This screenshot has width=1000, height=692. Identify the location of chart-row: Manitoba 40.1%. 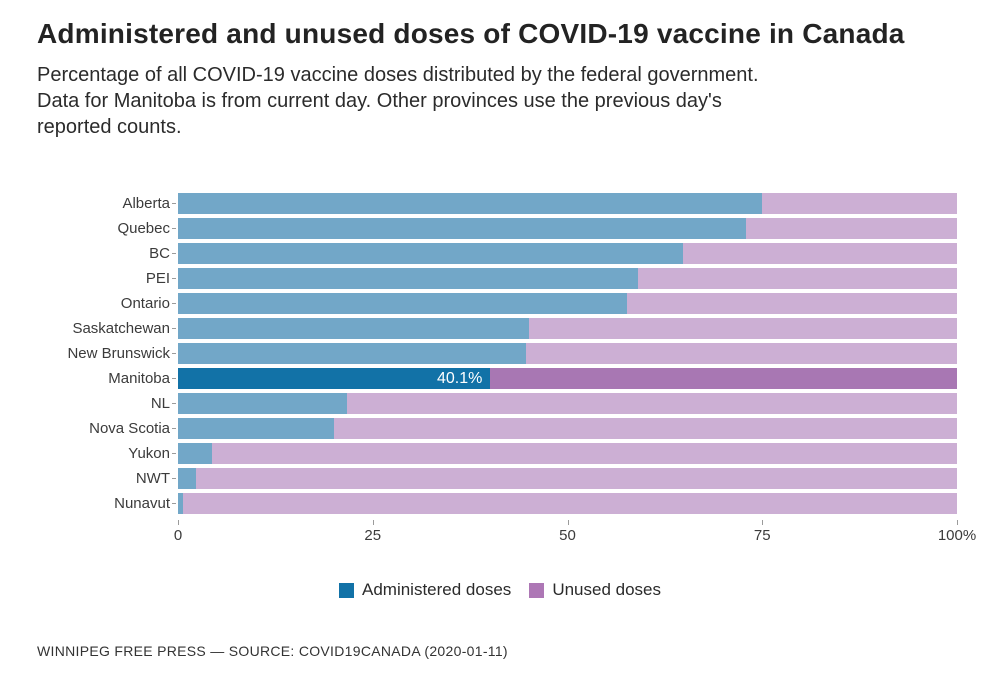
(478, 378).